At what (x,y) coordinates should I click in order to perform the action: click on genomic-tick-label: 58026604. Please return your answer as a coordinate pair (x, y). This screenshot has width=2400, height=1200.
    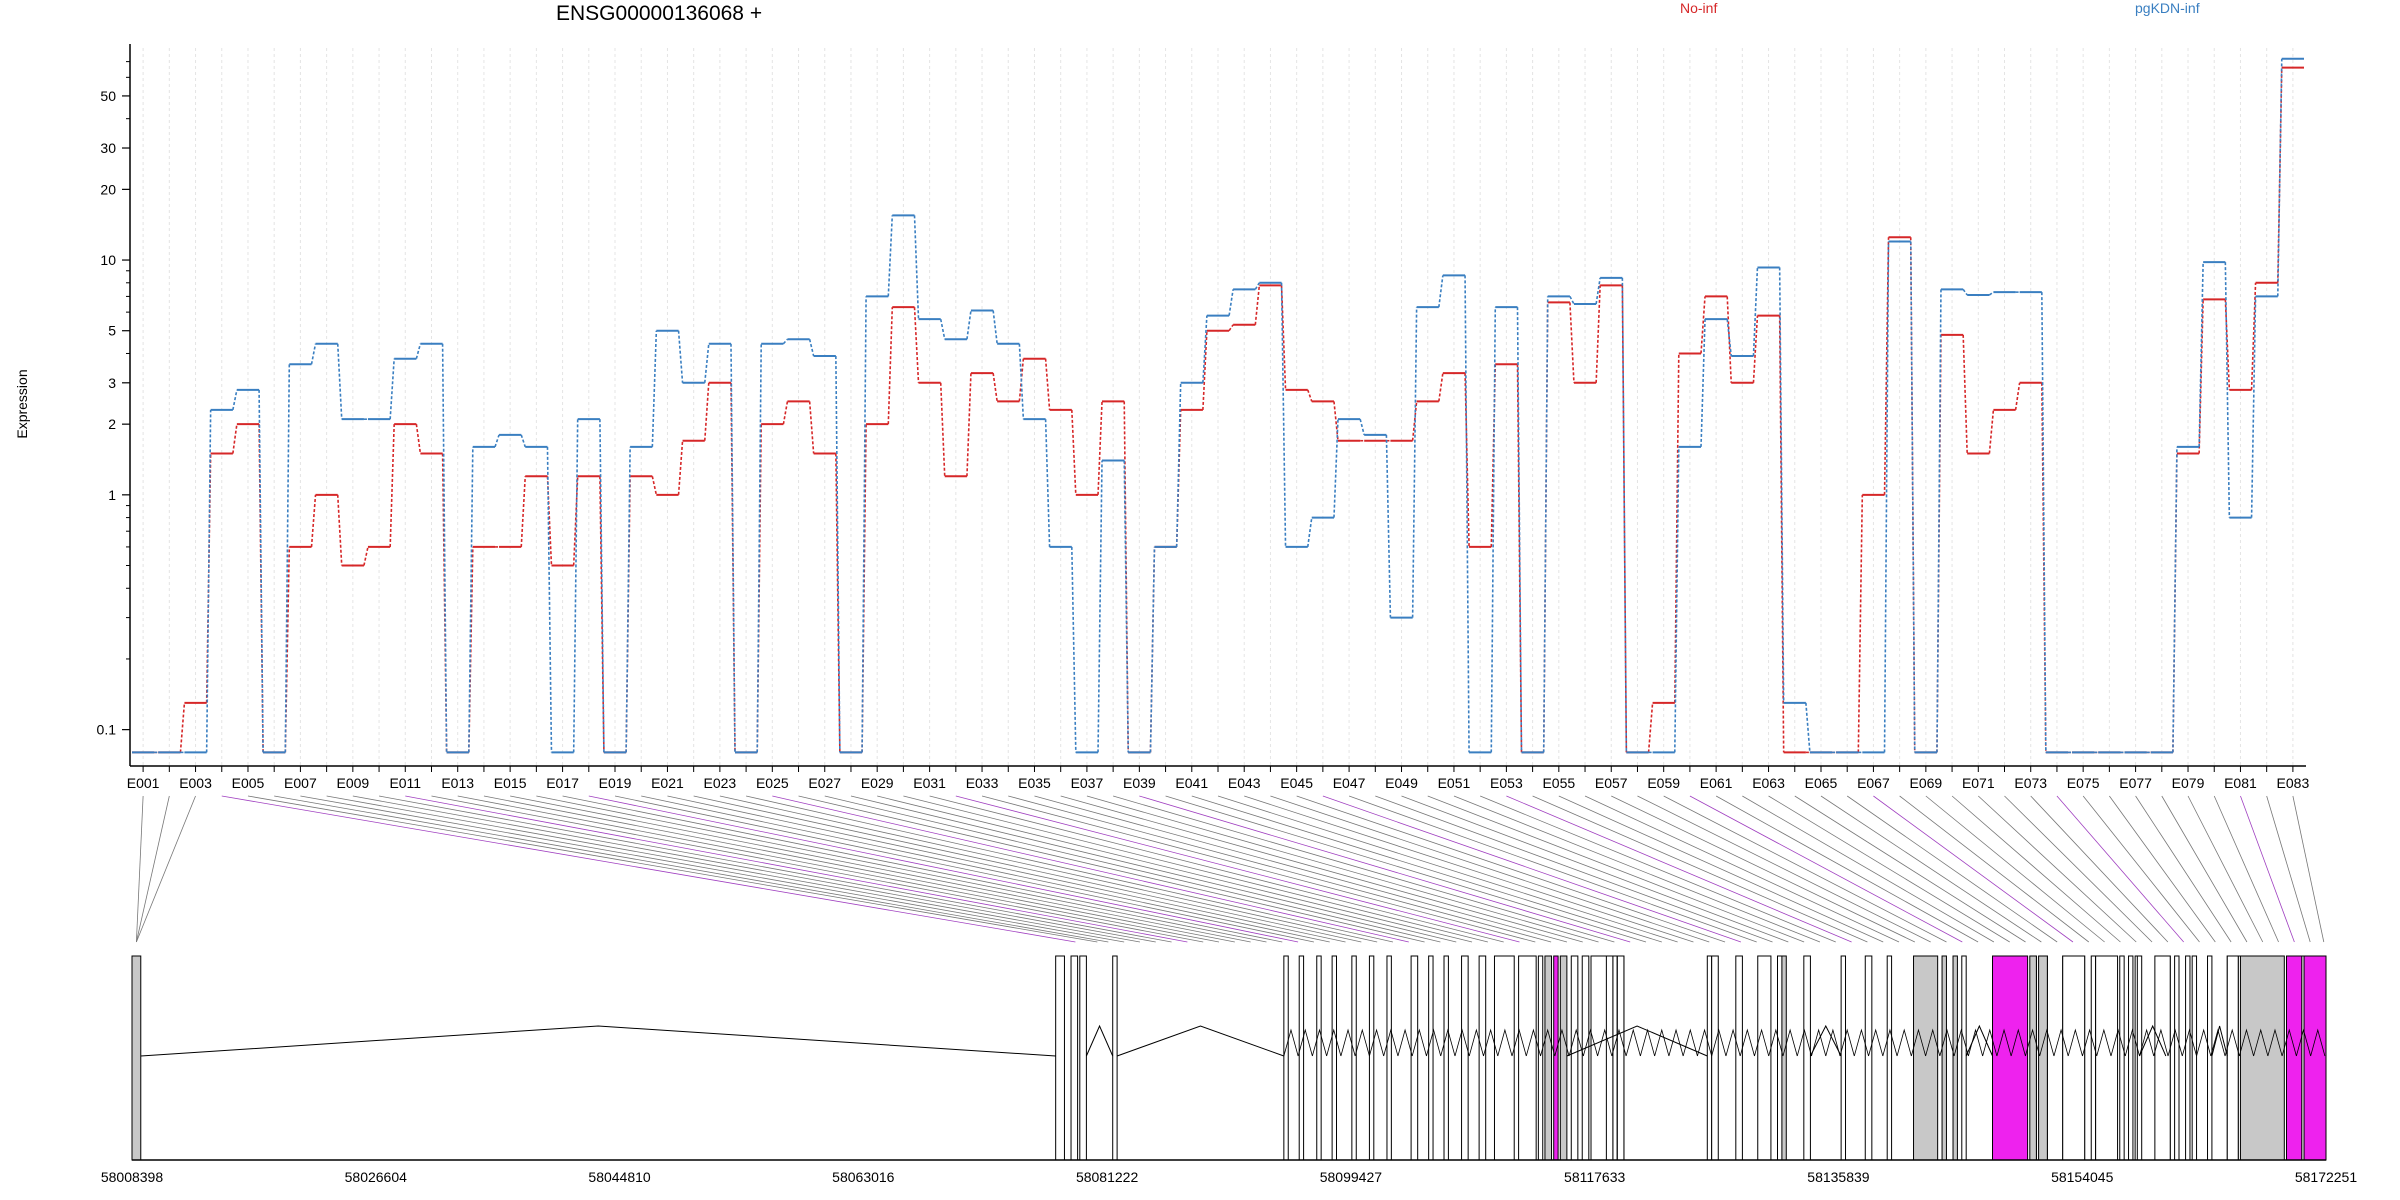
    Looking at the image, I should click on (376, 1177).